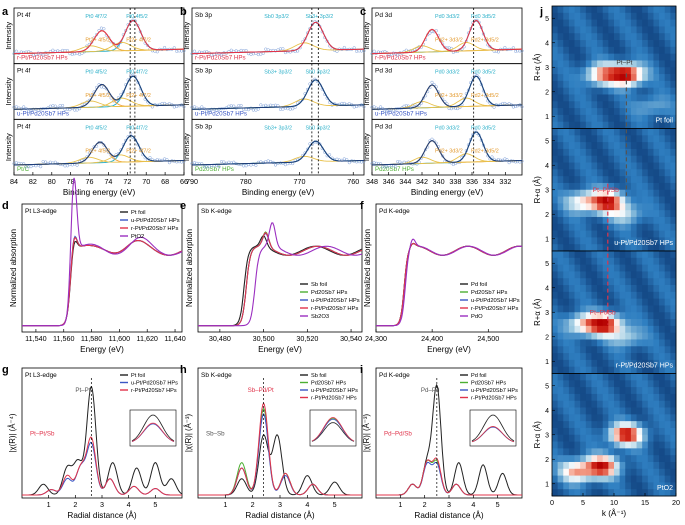 This screenshot has width=685, height=525. What do you see at coordinates (448, 515) in the screenshot?
I see `x-axis-label-i: Radial distance (Å)` at bounding box center [448, 515].